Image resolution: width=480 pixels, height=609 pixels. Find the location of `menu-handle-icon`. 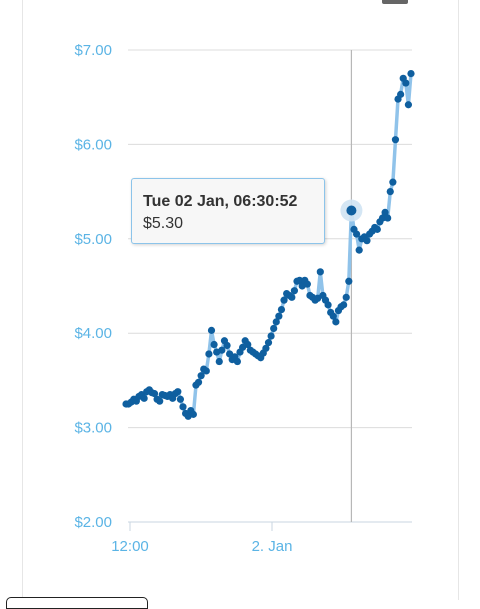

menu-handle-icon is located at coordinates (395, 2).